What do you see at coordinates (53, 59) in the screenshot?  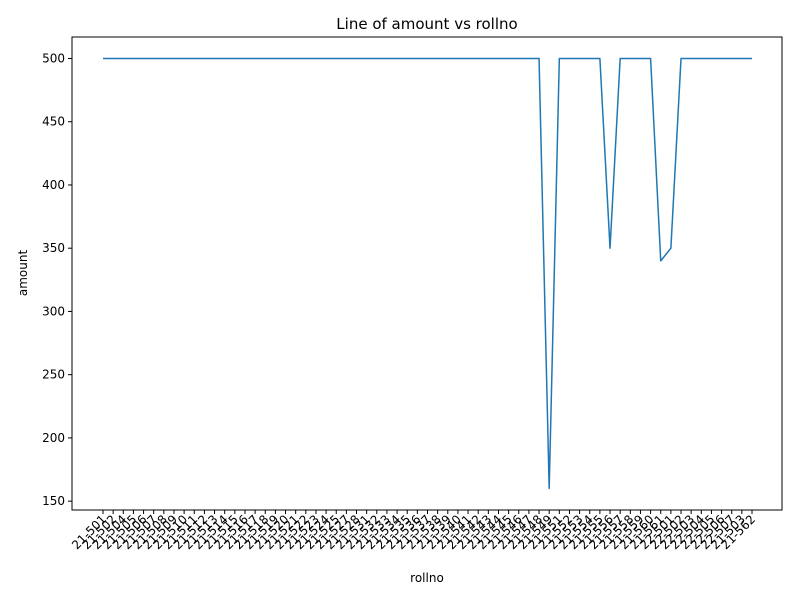 I see `y-tick-label: 500` at bounding box center [53, 59].